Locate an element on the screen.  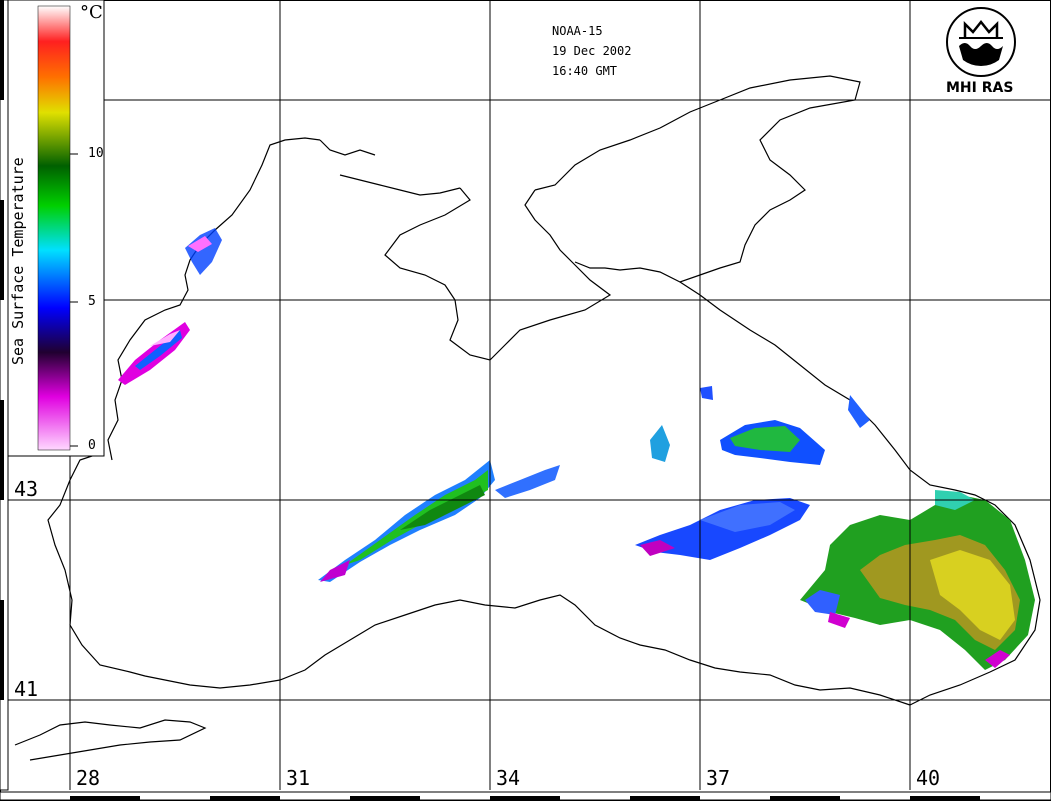
left-scale is located at coordinates (4, 395).